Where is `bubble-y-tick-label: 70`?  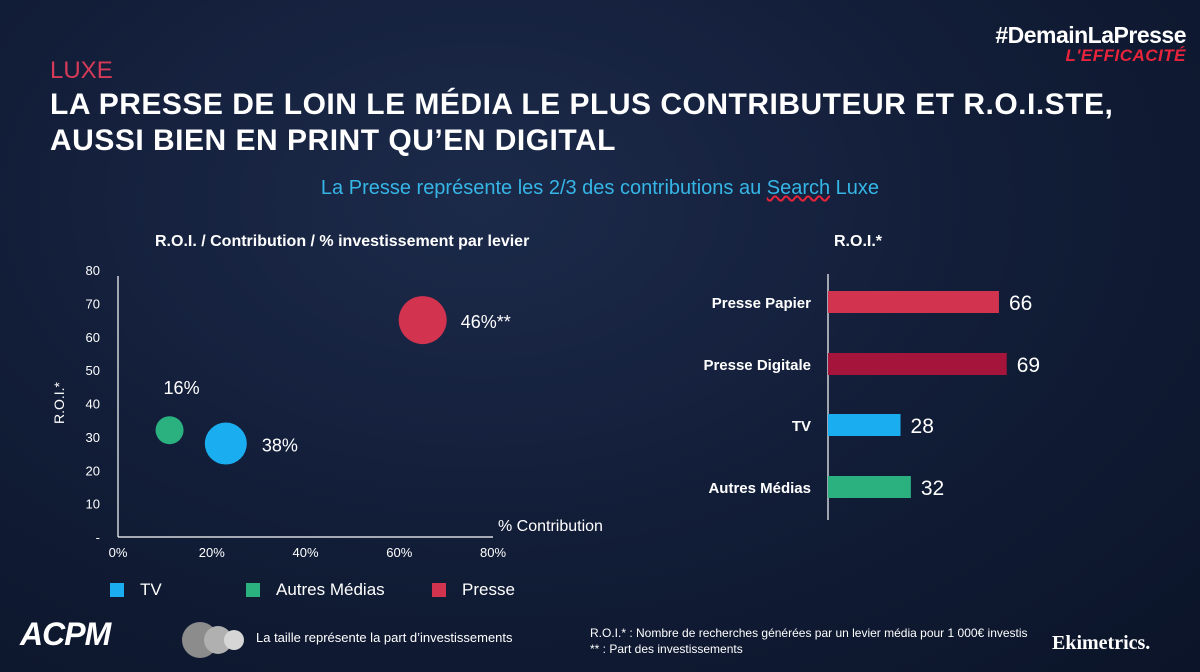 bubble-y-tick-label: 70 is located at coordinates (93, 303).